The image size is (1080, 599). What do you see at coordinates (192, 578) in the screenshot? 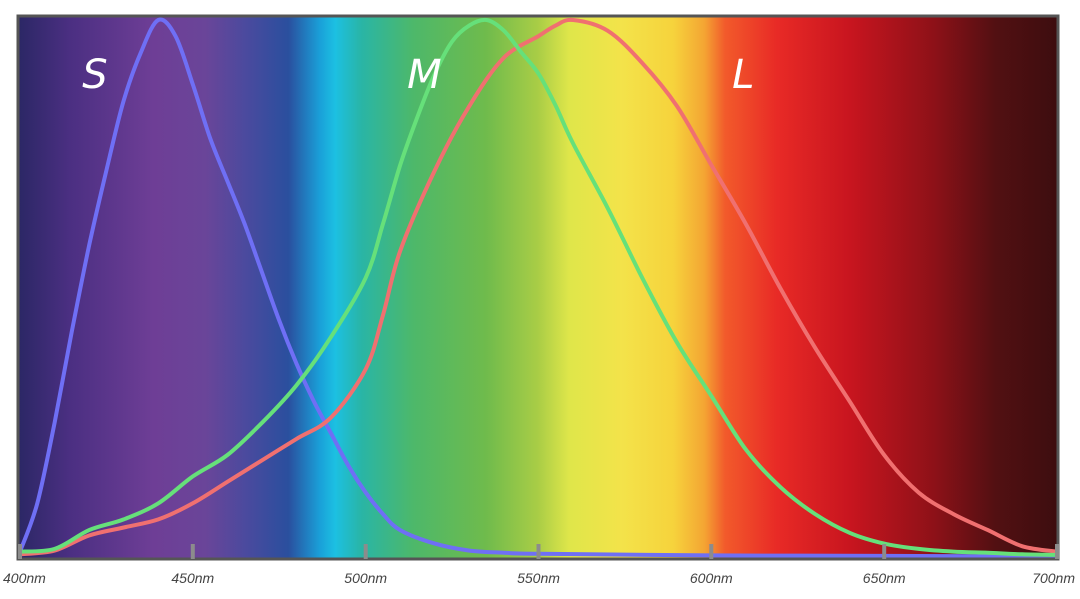
I see `x-tick-label: 450nm` at bounding box center [192, 578].